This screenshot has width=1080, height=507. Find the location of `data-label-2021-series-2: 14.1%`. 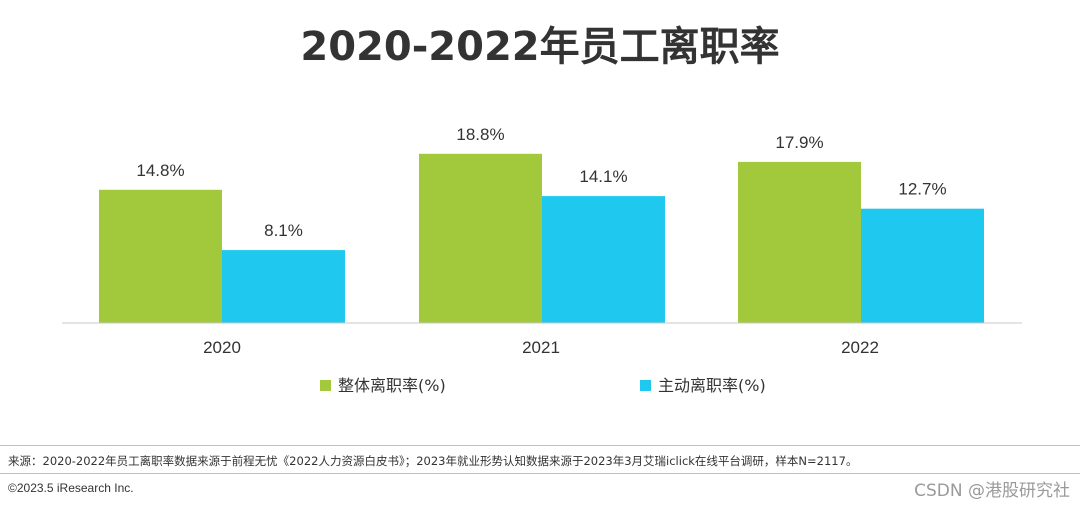

data-label-2021-series-2: 14.1% is located at coordinates (603, 176).